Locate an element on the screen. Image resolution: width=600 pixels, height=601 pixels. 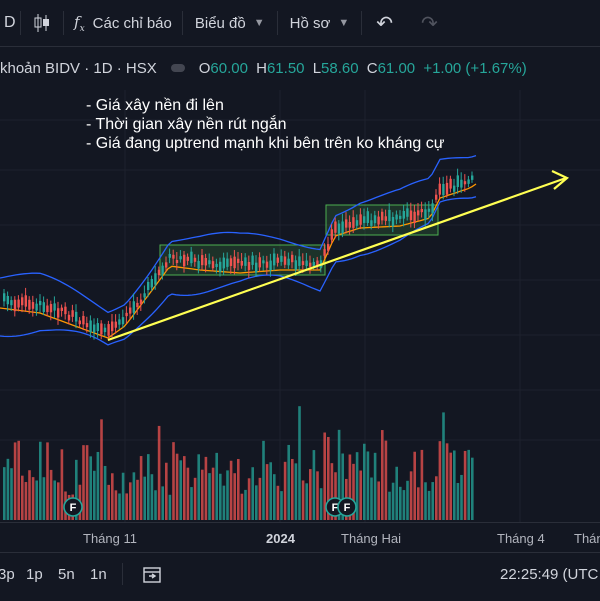
candles-icon is located at coordinates (41, 23).